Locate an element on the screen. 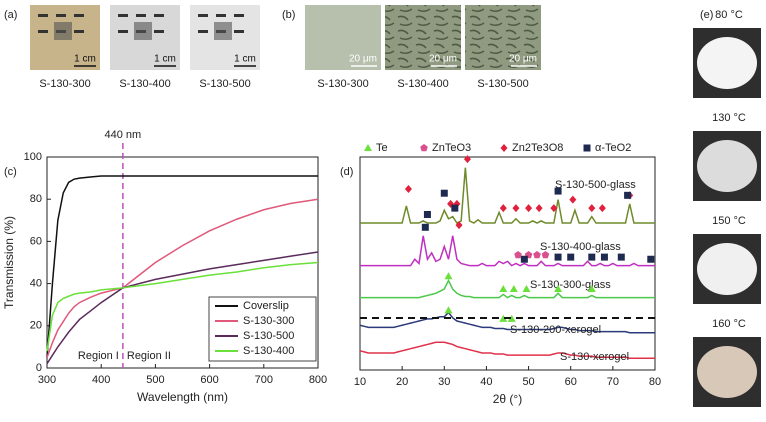 This screenshot has width=766, height=422. curve-label: S-130-300-glass is located at coordinates (570, 285).